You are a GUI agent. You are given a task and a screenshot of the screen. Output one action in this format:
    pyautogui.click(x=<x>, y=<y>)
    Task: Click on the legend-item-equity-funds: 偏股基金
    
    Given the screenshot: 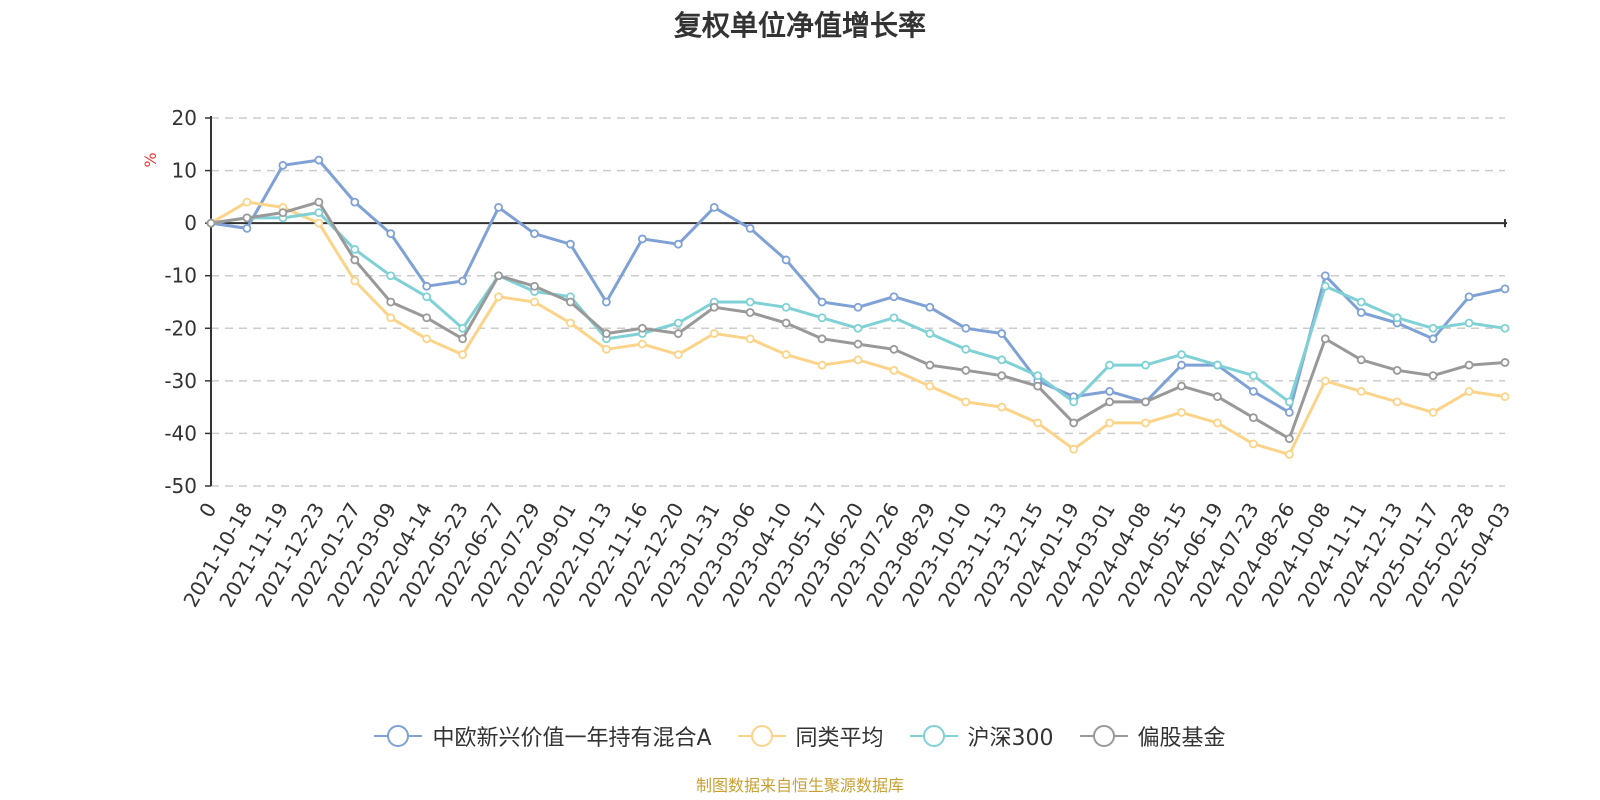 What is the action you would take?
    pyautogui.click(x=1152, y=736)
    